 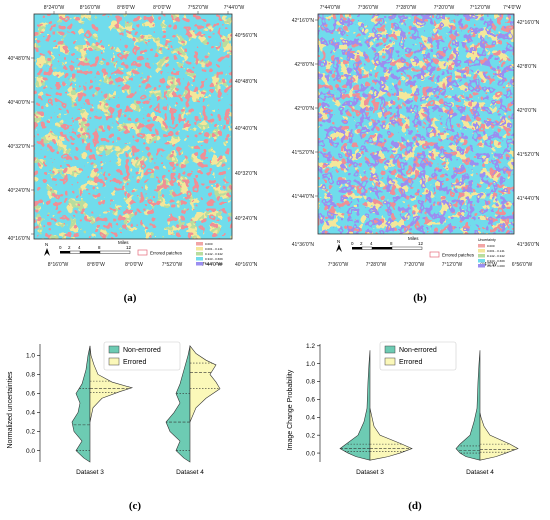 What do you see at coordinates (246, 265) in the screenshot?
I see `lat-label: 40°16'0"N` at bounding box center [246, 265].